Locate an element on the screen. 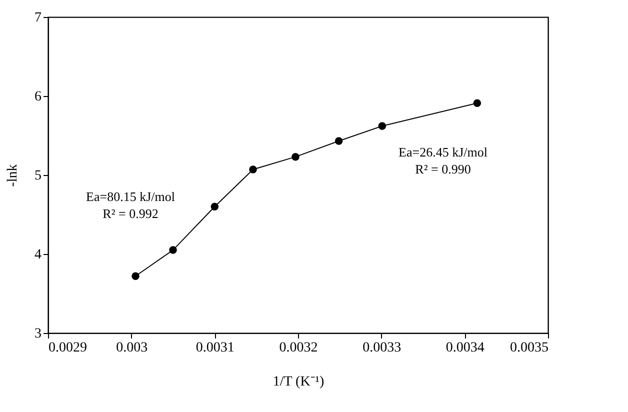  x-tick-label: 0.0029 is located at coordinates (67, 348).